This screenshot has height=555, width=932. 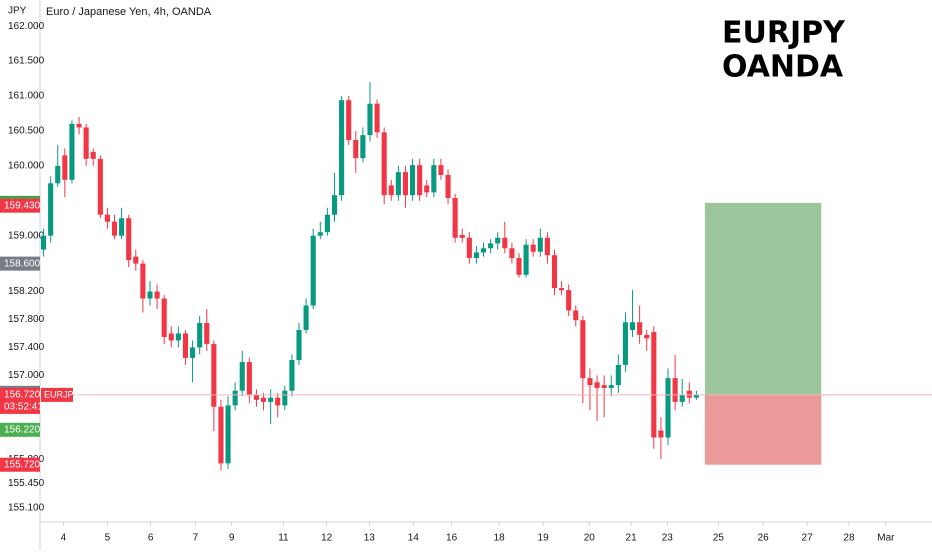 What do you see at coordinates (764, 538) in the screenshot?
I see `x-tick-label: 26` at bounding box center [764, 538].